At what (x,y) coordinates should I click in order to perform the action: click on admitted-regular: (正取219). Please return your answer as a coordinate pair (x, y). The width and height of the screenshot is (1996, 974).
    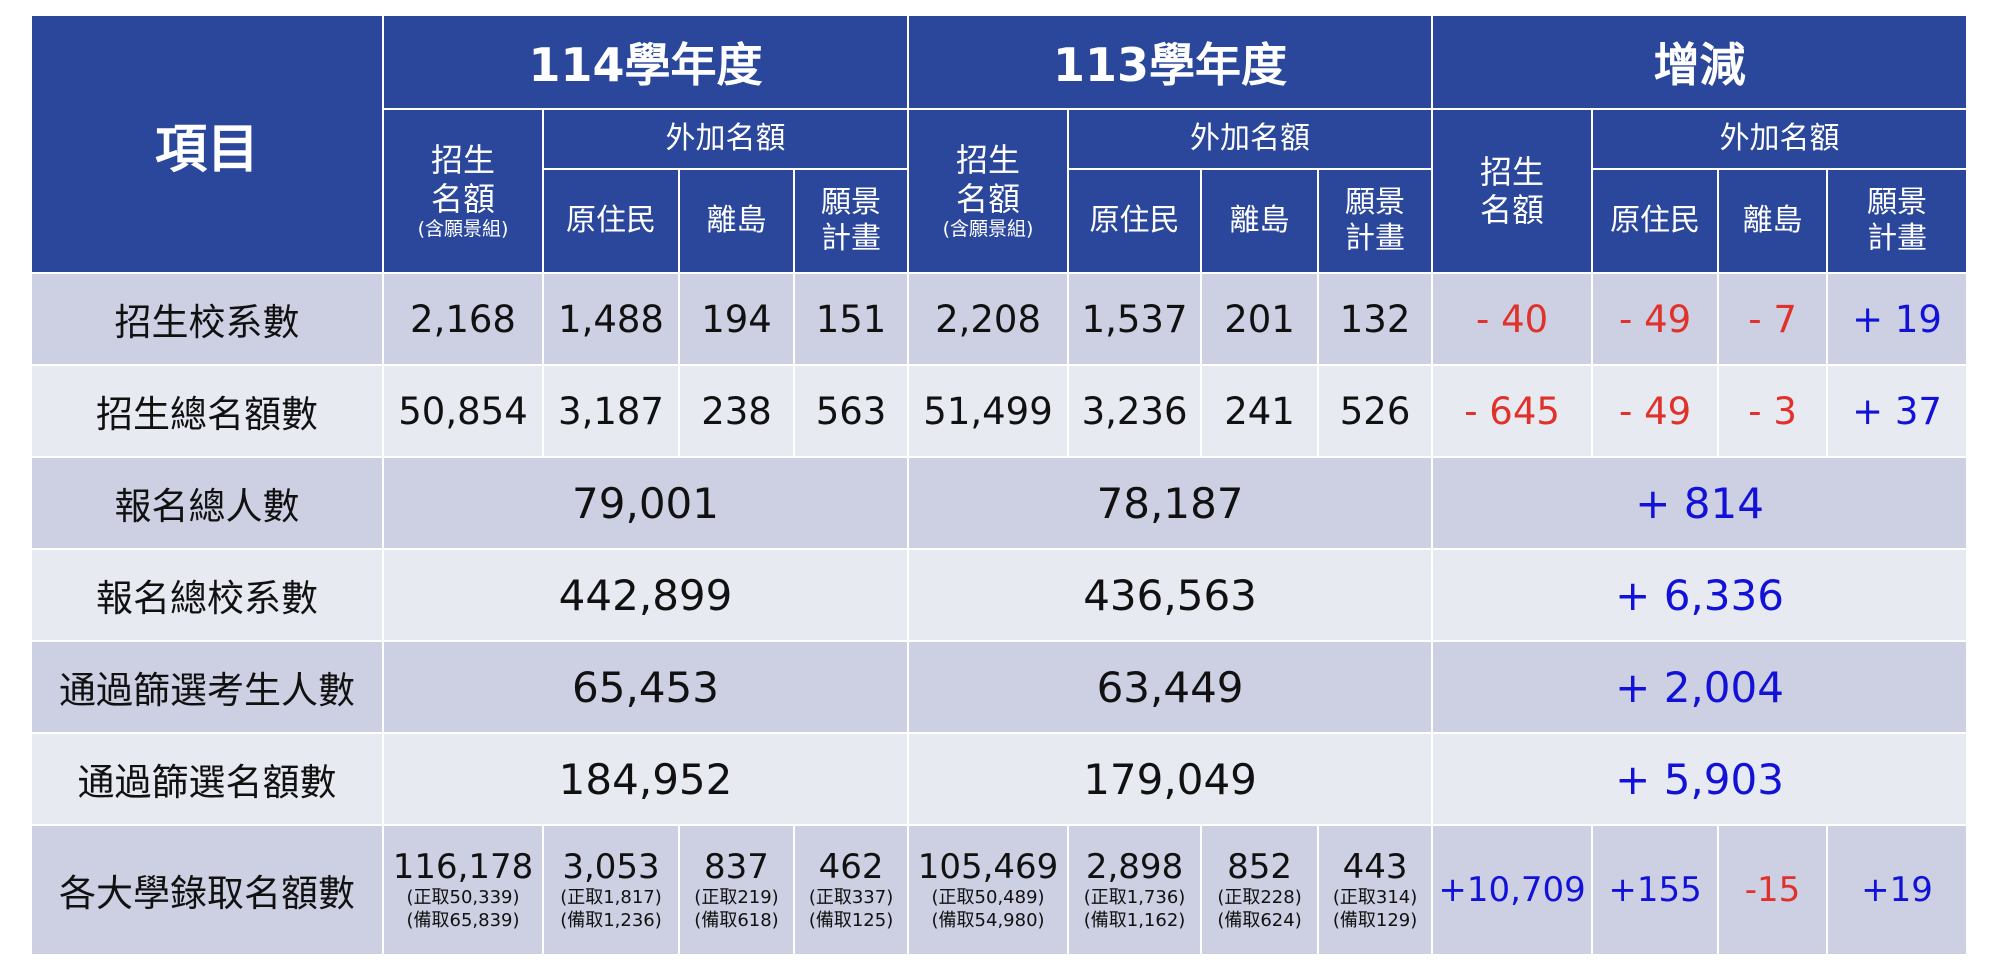
    Looking at the image, I should click on (736, 898).